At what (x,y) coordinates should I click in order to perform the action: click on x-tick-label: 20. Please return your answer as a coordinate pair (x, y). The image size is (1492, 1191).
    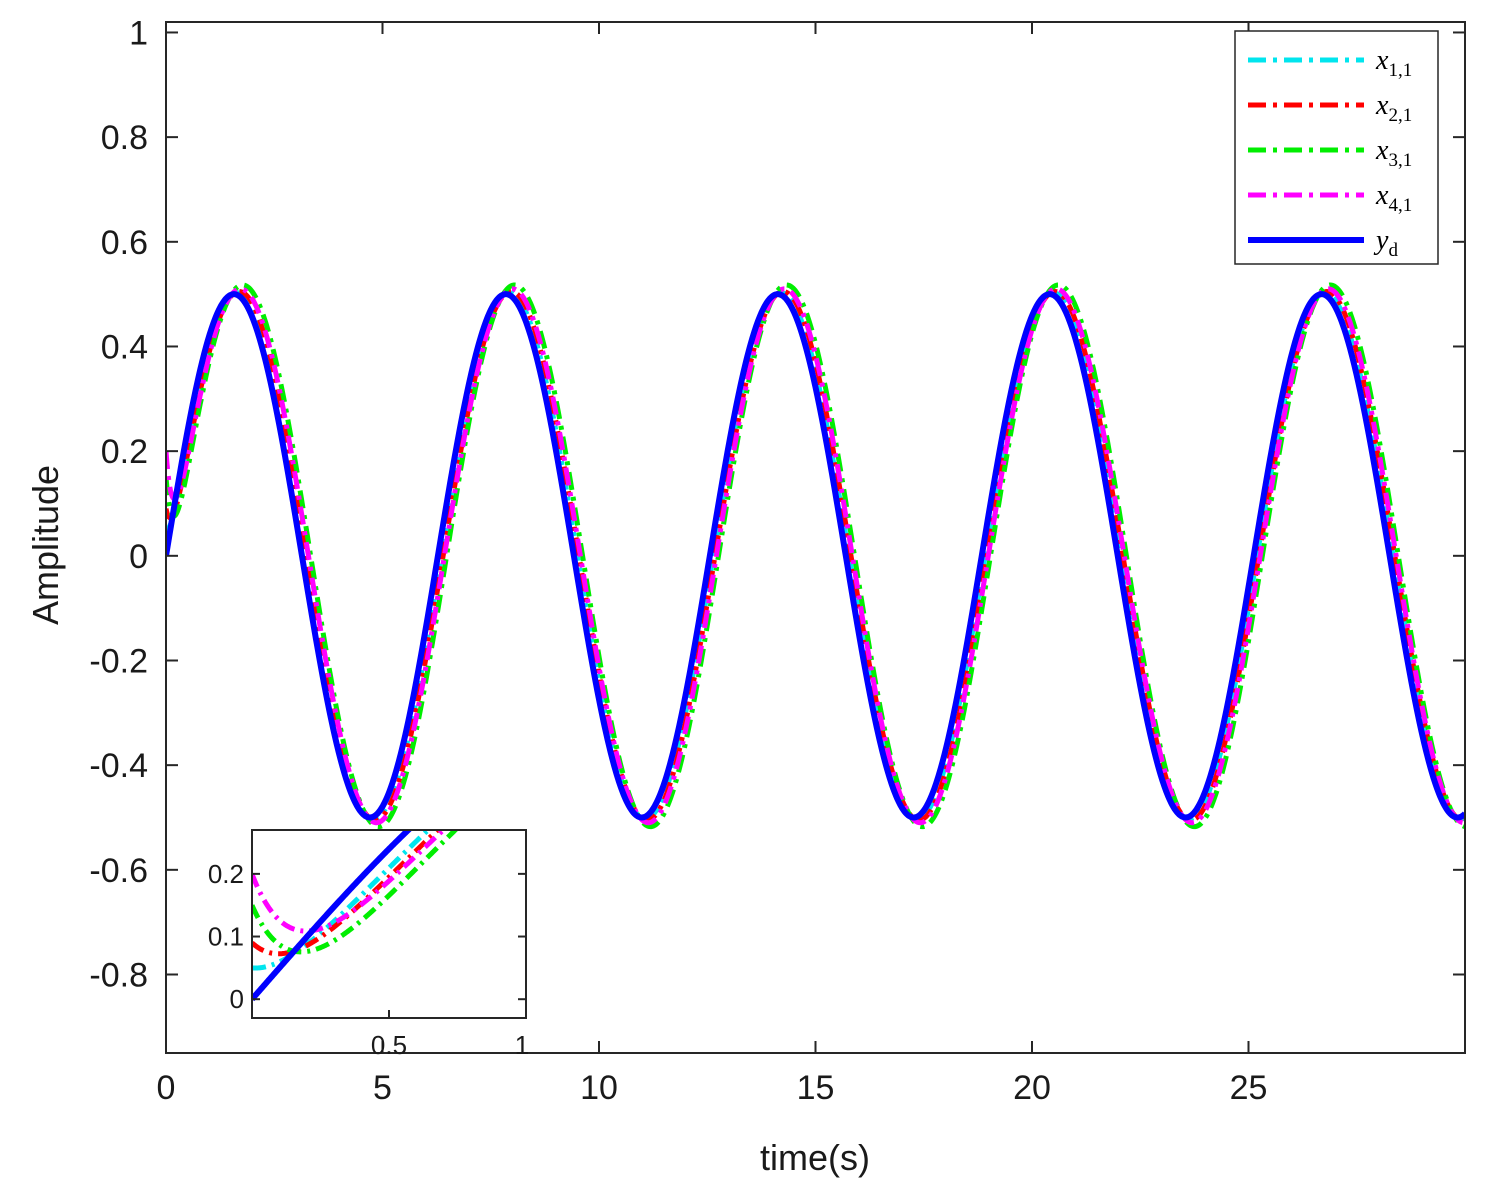
    Looking at the image, I should click on (1032, 1088).